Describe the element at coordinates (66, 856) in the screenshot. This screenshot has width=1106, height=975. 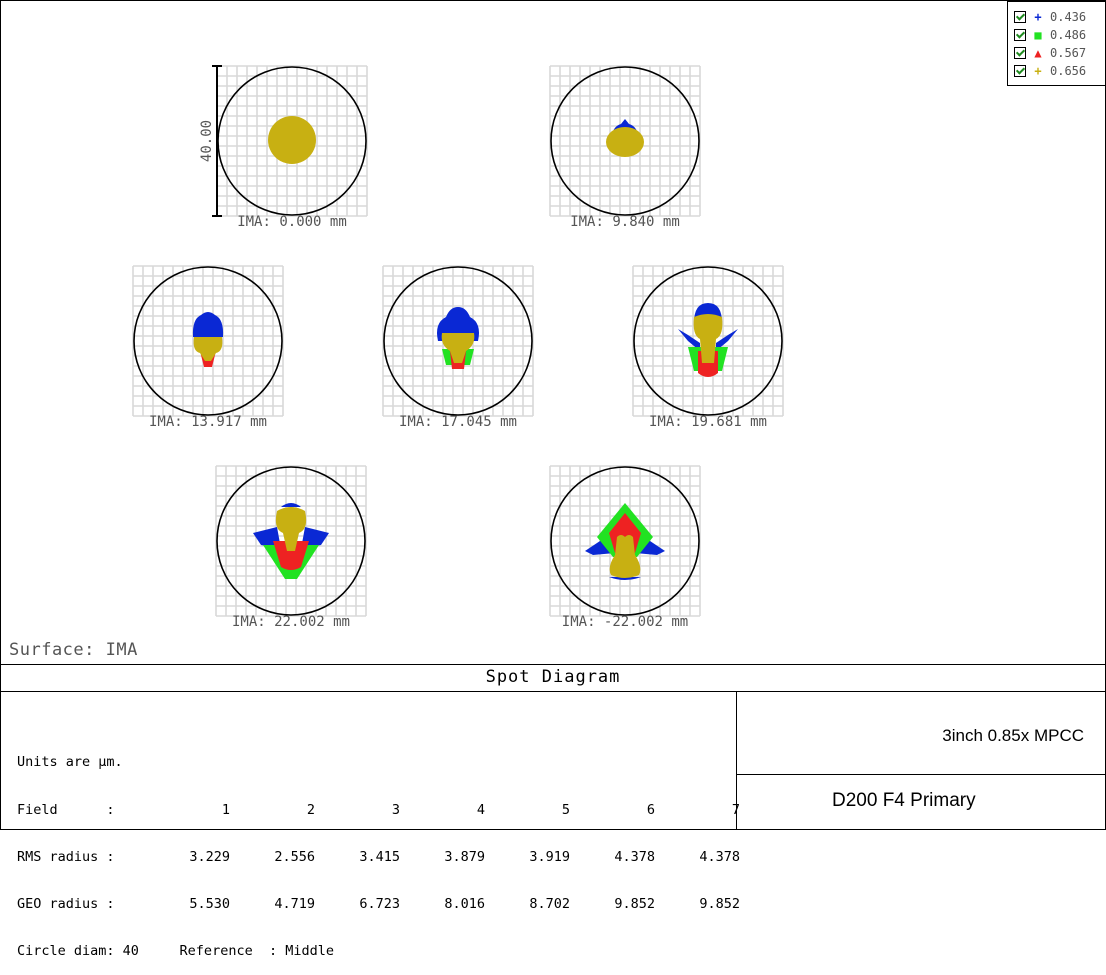
I see `rms-label: RMS radius :` at that location.